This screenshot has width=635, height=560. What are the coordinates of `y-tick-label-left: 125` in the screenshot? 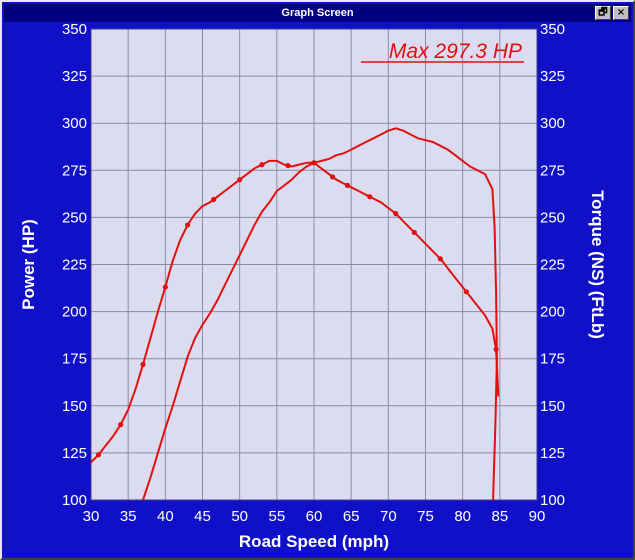 It's located at (74, 453).